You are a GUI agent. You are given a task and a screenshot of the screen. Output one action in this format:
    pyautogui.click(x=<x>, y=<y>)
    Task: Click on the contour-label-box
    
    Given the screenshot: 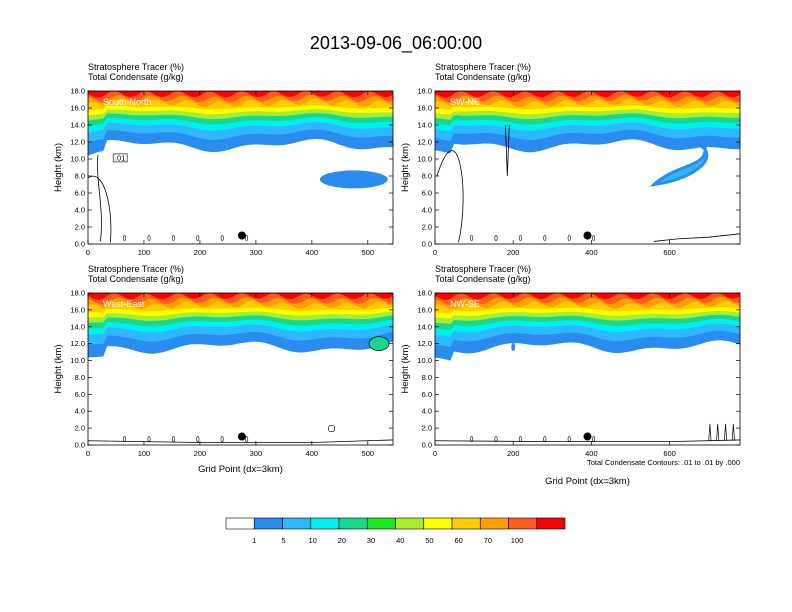 What is the action you would take?
    pyautogui.click(x=120, y=158)
    